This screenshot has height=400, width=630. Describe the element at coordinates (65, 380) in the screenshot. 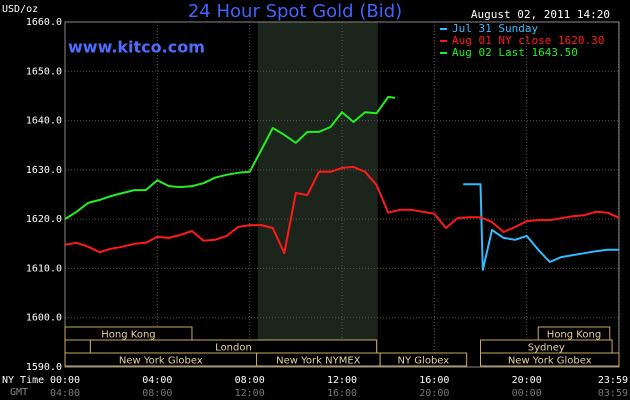

I see `x-tick-label: 00:00` at that location.